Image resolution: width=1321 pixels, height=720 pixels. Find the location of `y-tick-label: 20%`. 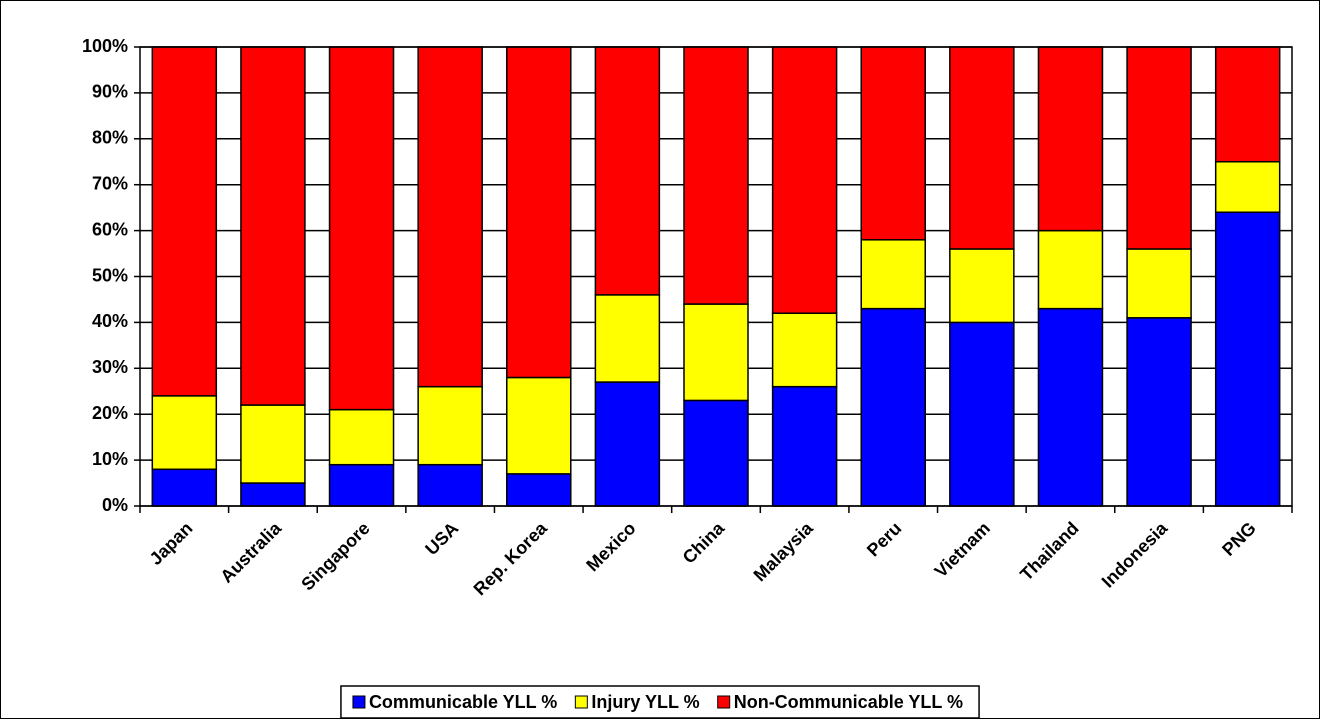

y-tick-label: 20% is located at coordinates (110, 413).